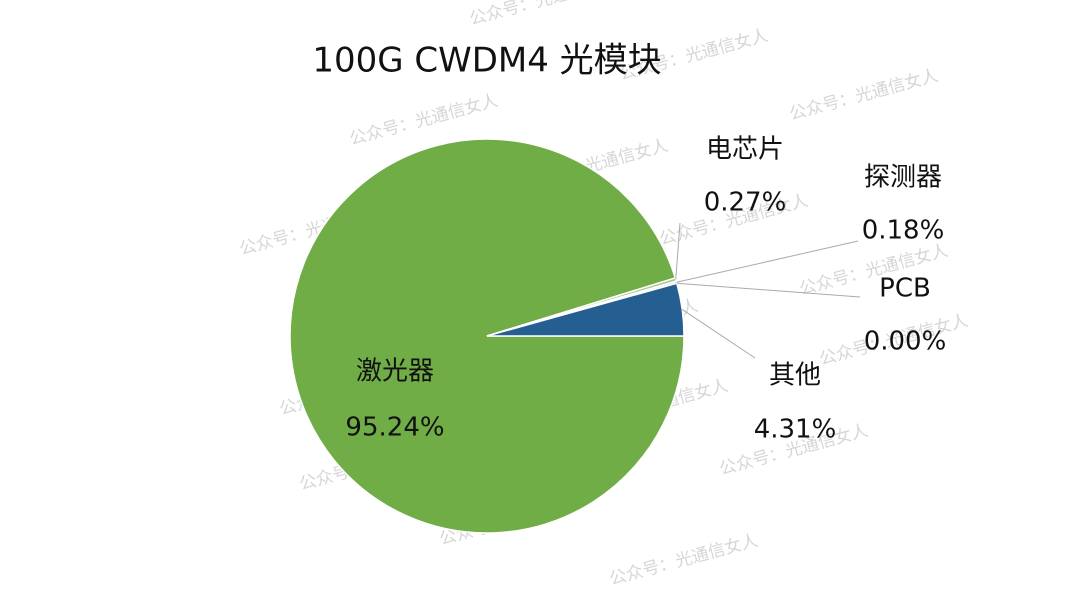  What do you see at coordinates (903, 178) in the screenshot?
I see `slice-label: 探测器` at bounding box center [903, 178].